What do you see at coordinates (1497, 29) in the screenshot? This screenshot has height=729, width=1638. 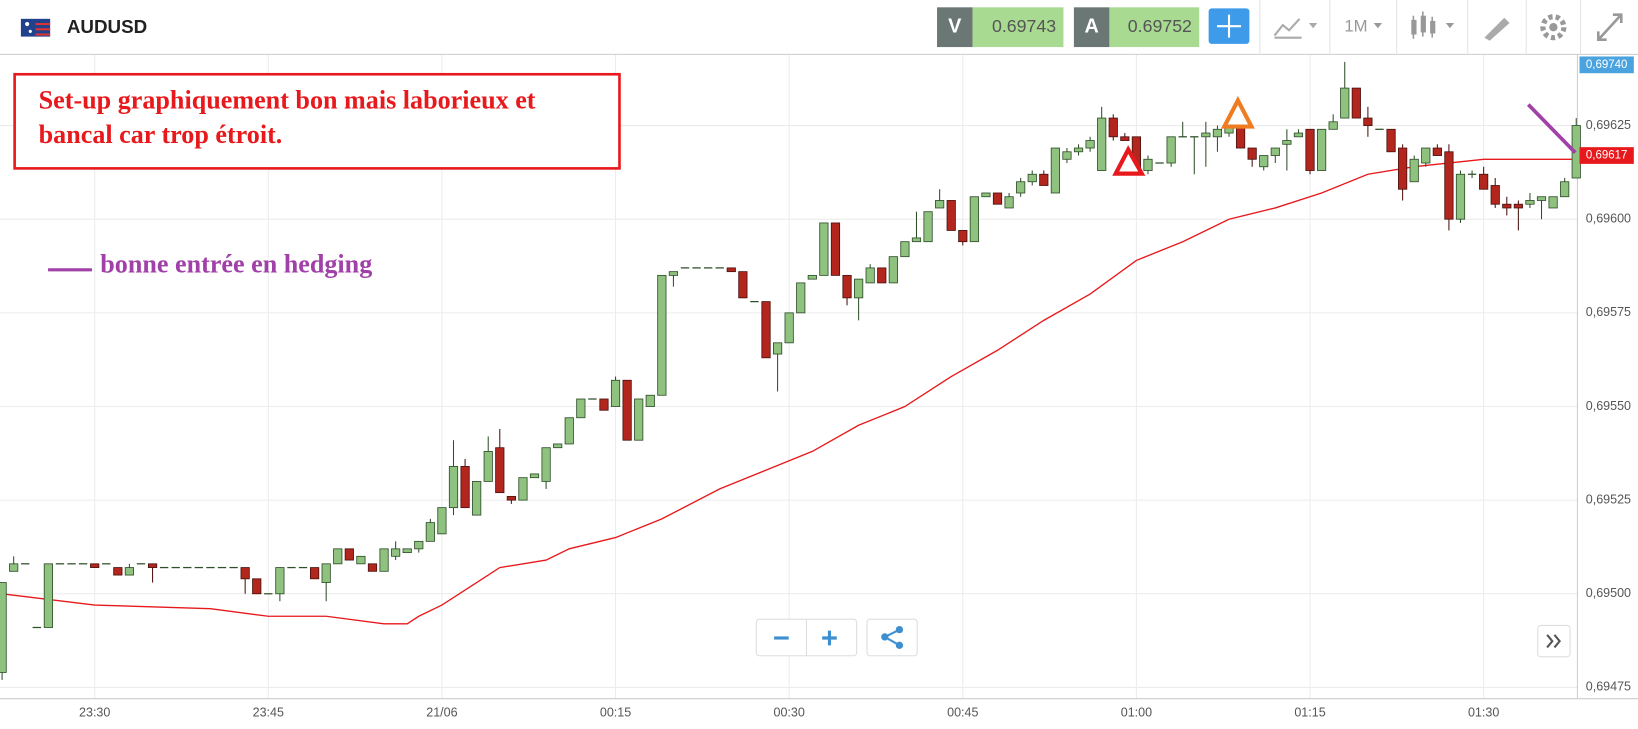 I see `draw-icon` at bounding box center [1497, 29].